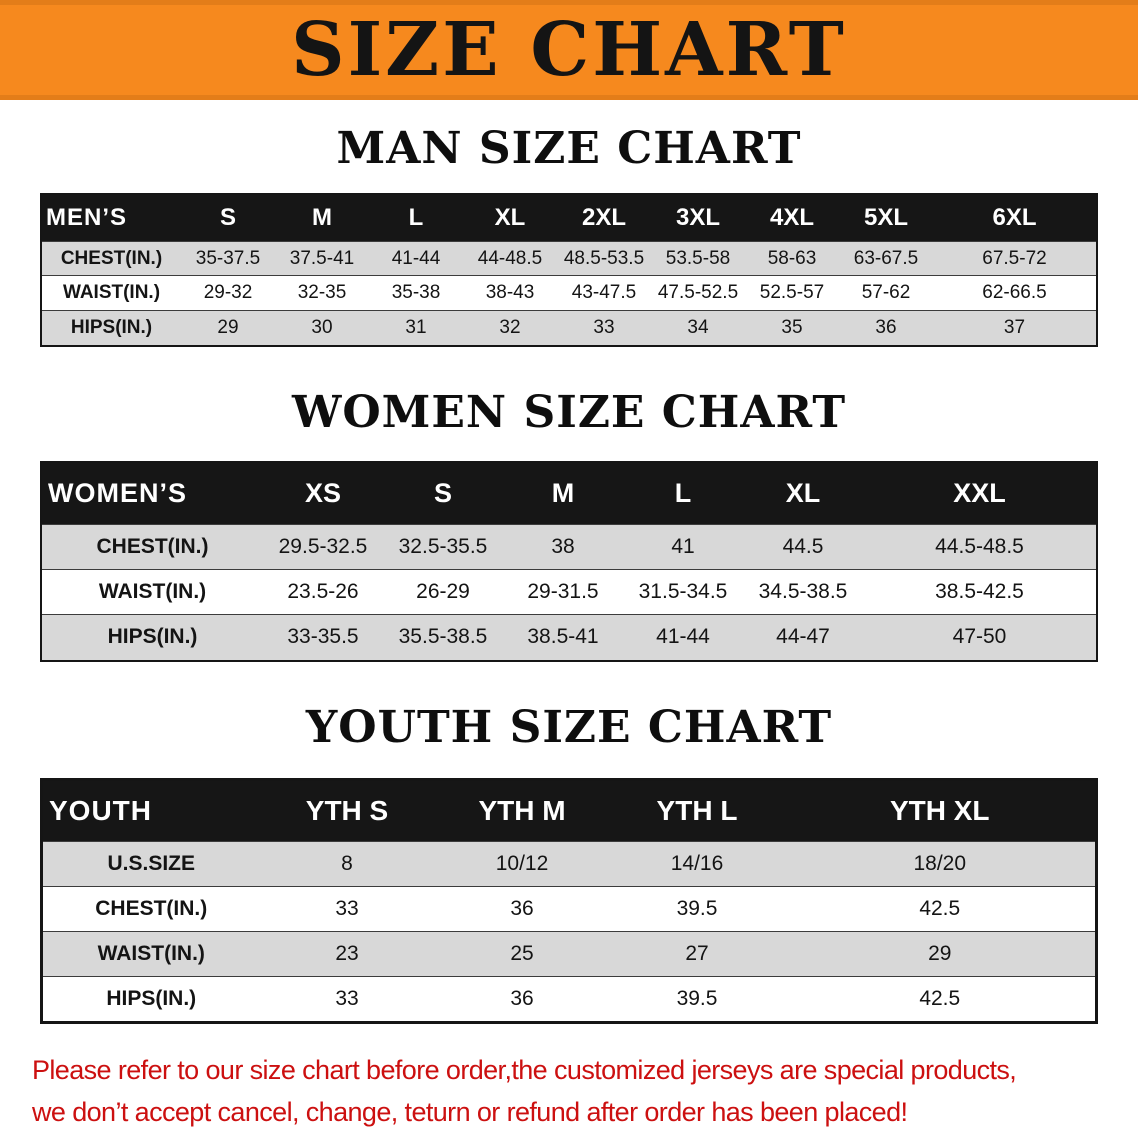  Describe the element at coordinates (416, 258) in the screenshot. I see `measurement-value-cell: 41-44` at that location.